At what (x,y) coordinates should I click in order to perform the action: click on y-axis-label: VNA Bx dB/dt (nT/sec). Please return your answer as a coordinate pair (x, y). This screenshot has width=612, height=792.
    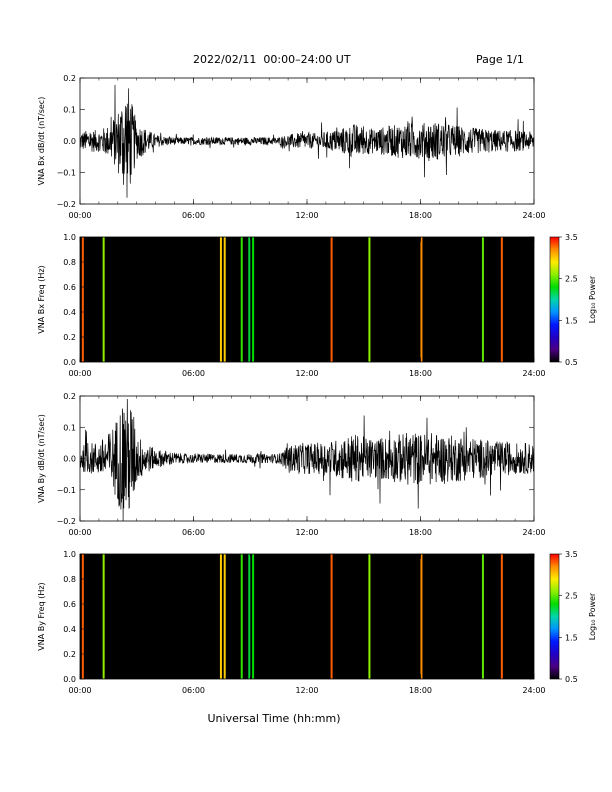
    Looking at the image, I should click on (41, 141).